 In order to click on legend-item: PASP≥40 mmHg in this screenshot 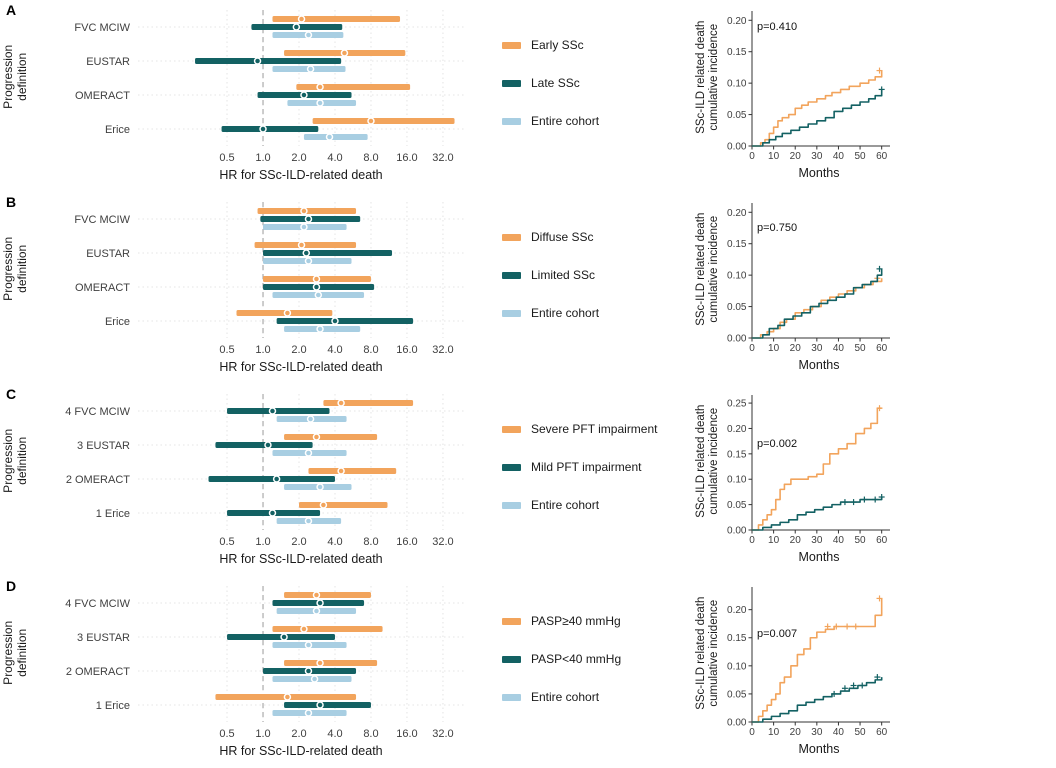, I will do `click(600, 621)`.